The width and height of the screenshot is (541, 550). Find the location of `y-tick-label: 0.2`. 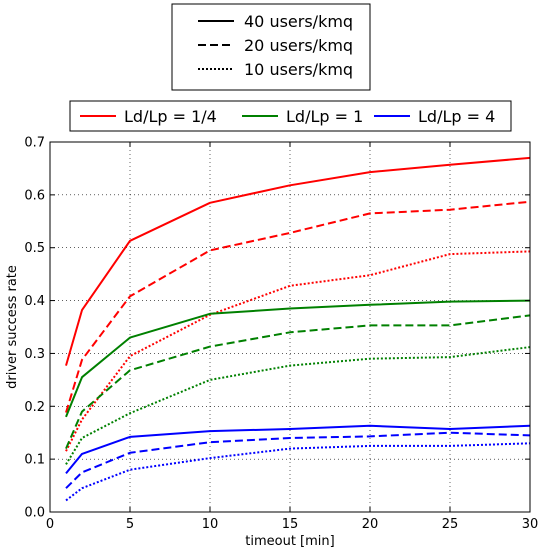

y-tick-label: 0.2 is located at coordinates (34, 407).